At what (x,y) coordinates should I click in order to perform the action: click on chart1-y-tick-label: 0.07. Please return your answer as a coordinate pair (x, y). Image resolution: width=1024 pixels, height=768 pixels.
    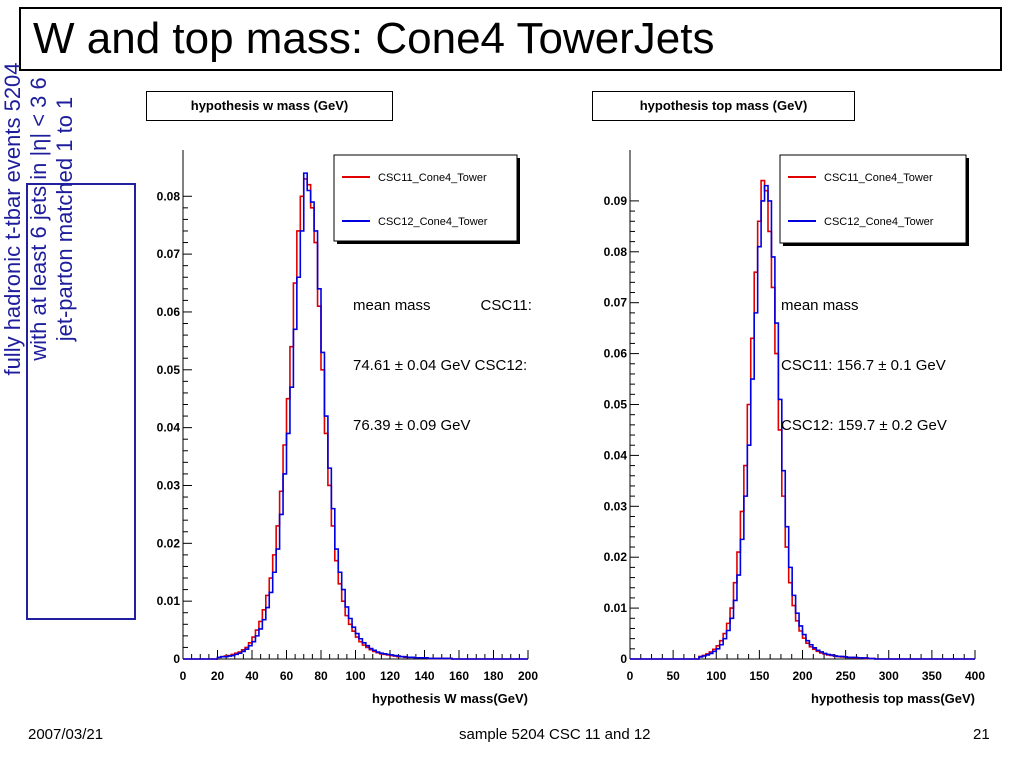
    Looking at the image, I should click on (616, 303).